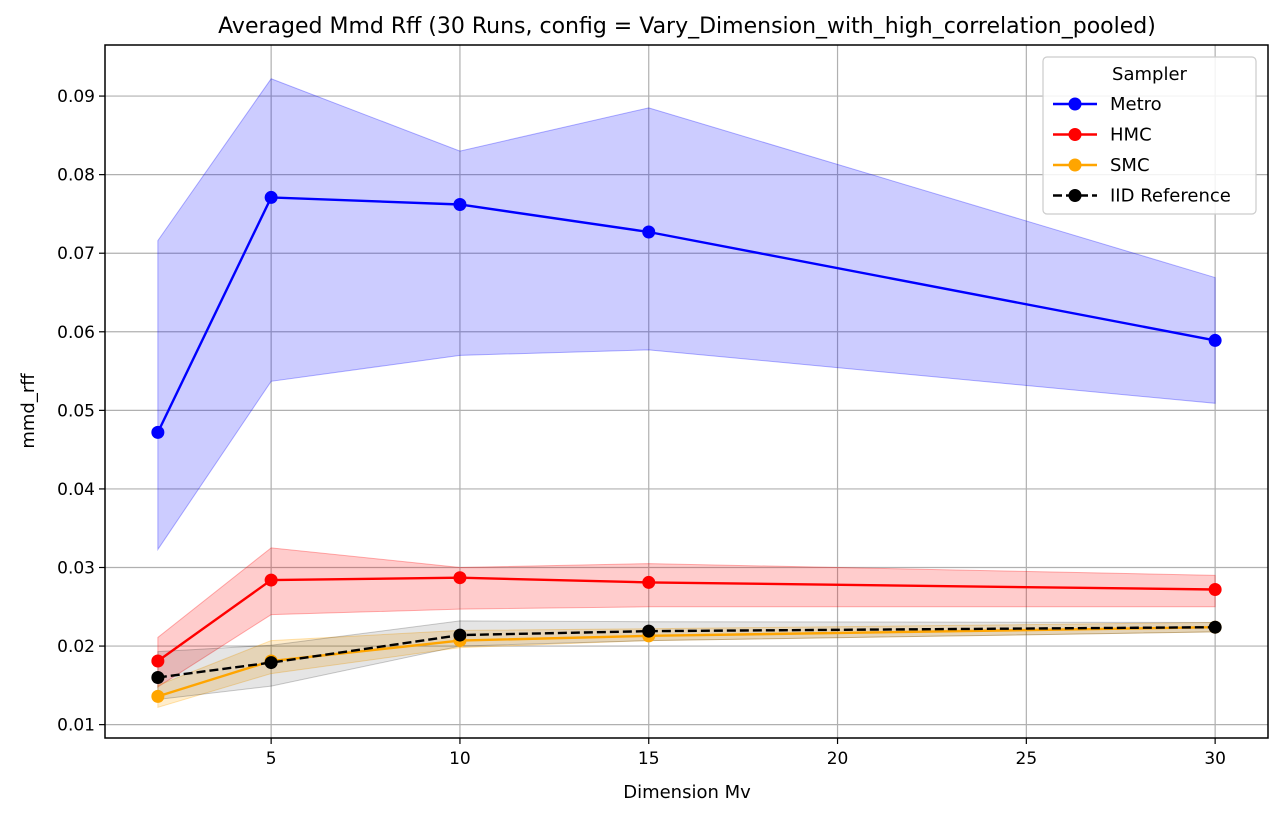  Describe the element at coordinates (76, 176) in the screenshot. I see `y-tick-label: 0.08` at that location.